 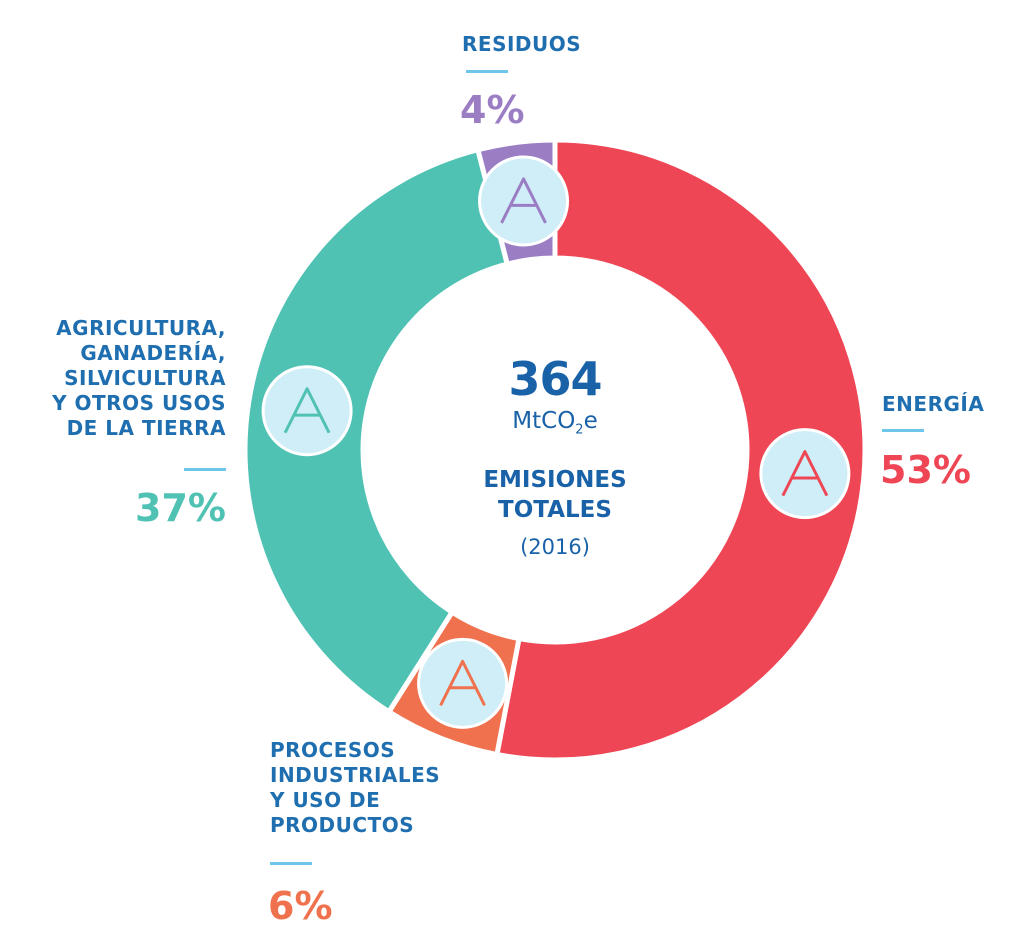 What do you see at coordinates (307, 411) in the screenshot?
I see `cow-tree-icon` at bounding box center [307, 411].